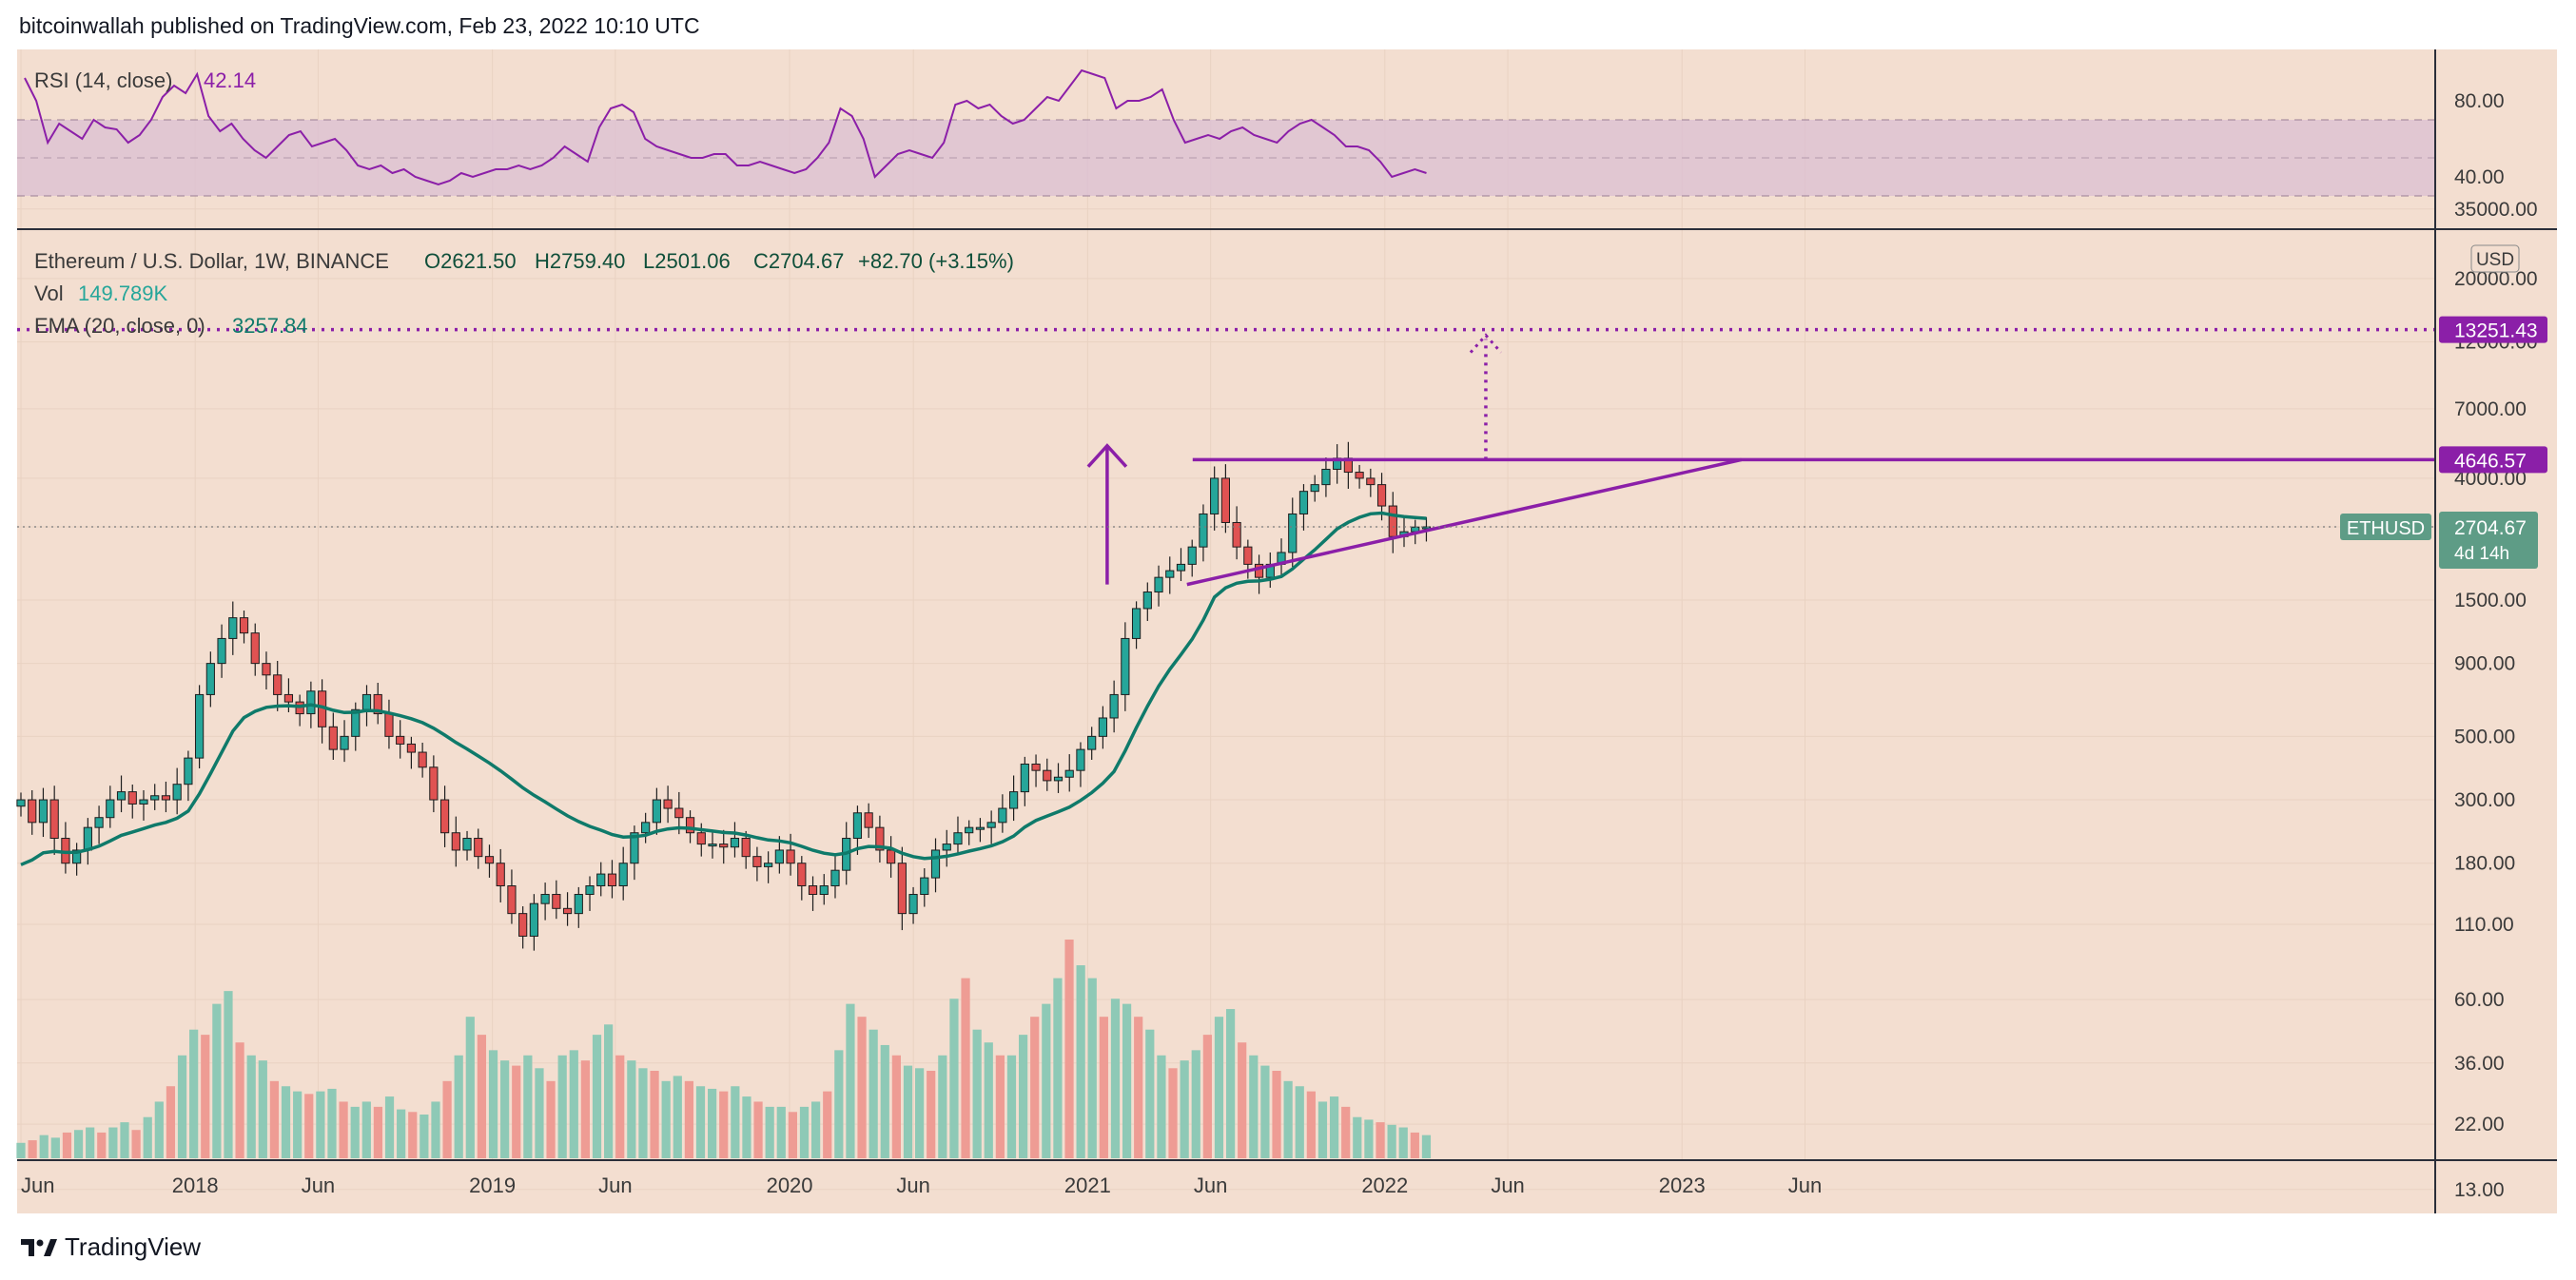 The image size is (2576, 1280). Describe the element at coordinates (212, 261) in the screenshot. I see `symbol-title: Ethereum / U.S. Dollar, 1W, BINANCE` at that location.